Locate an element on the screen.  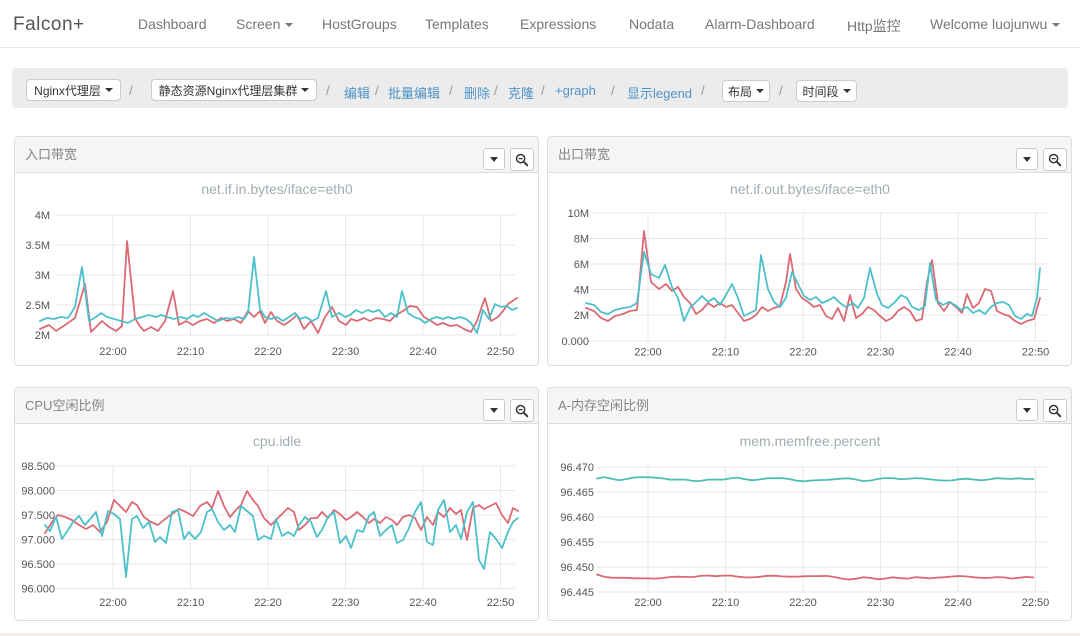
svg-text: 96.455 is located at coordinates (577, 543).